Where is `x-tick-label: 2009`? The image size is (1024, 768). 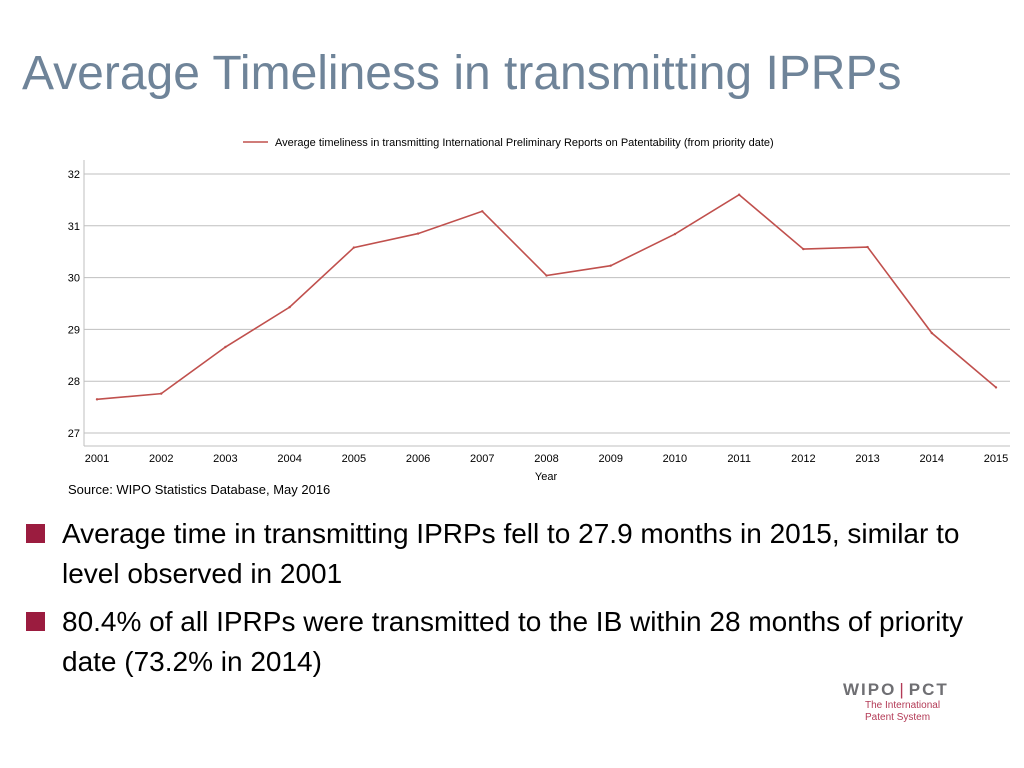
x-tick-label: 2009 is located at coordinates (610, 459).